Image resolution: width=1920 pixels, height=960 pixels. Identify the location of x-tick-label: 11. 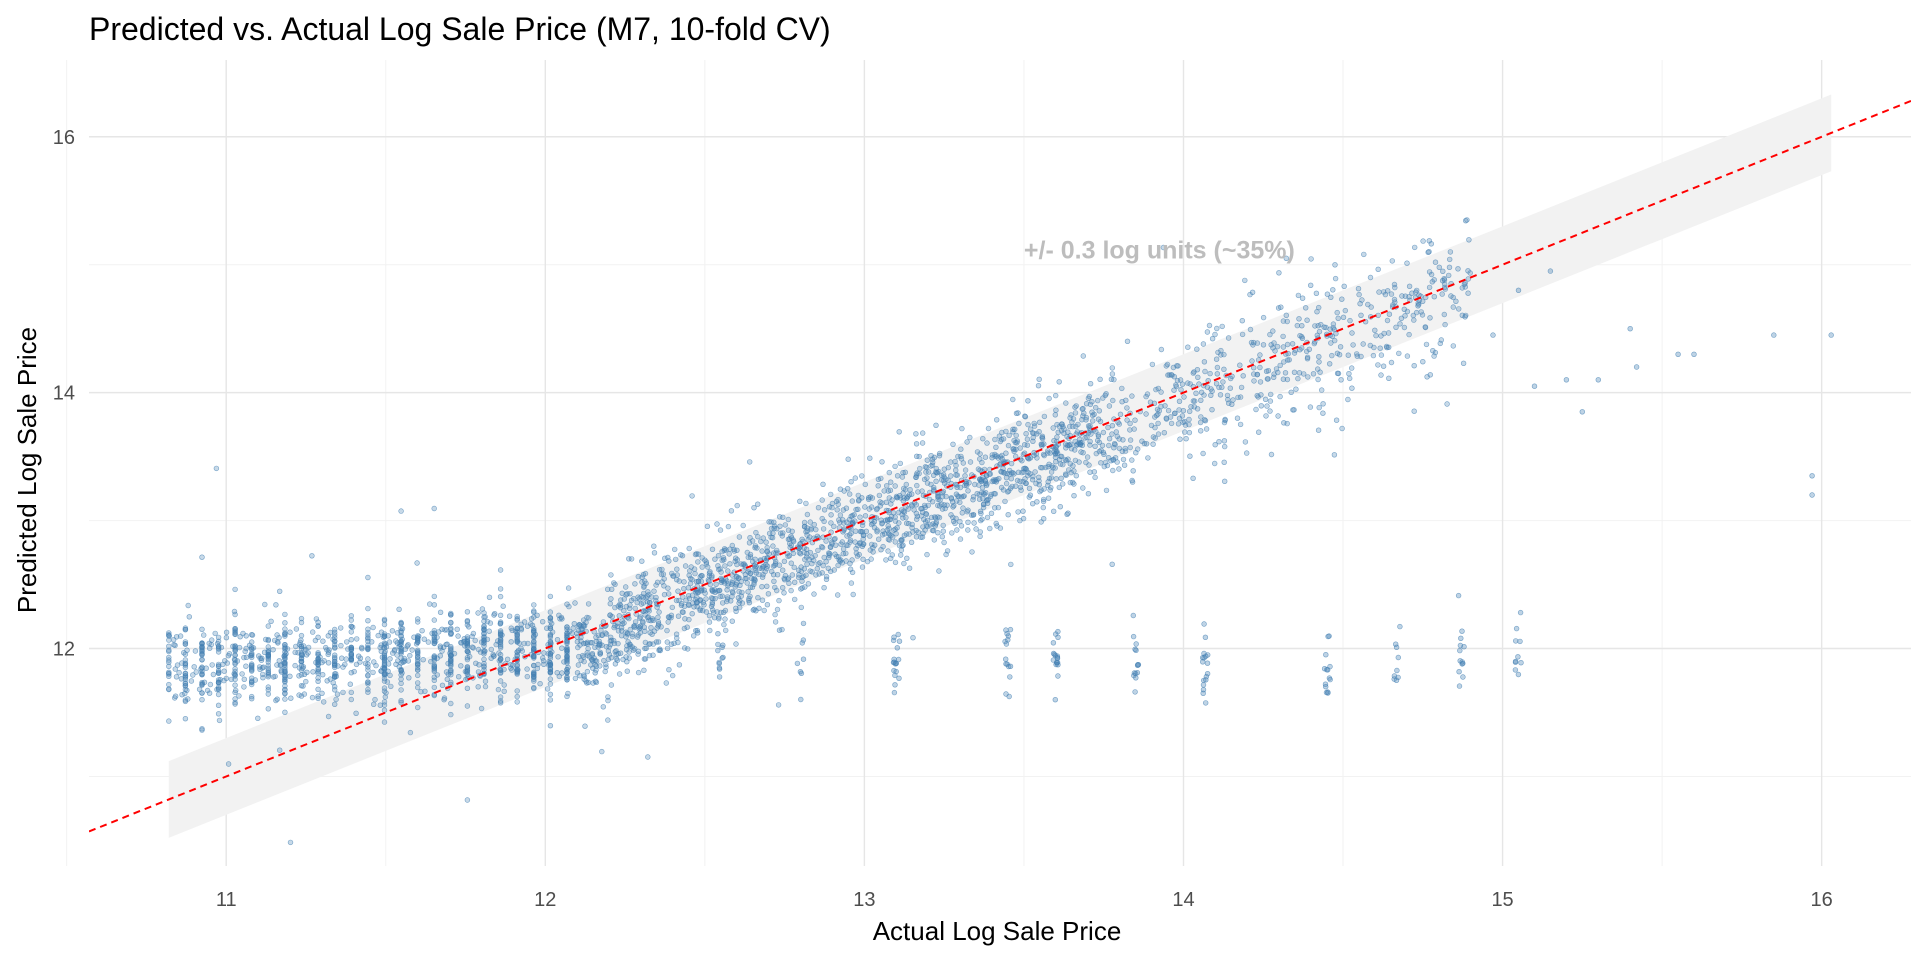
(226, 900).